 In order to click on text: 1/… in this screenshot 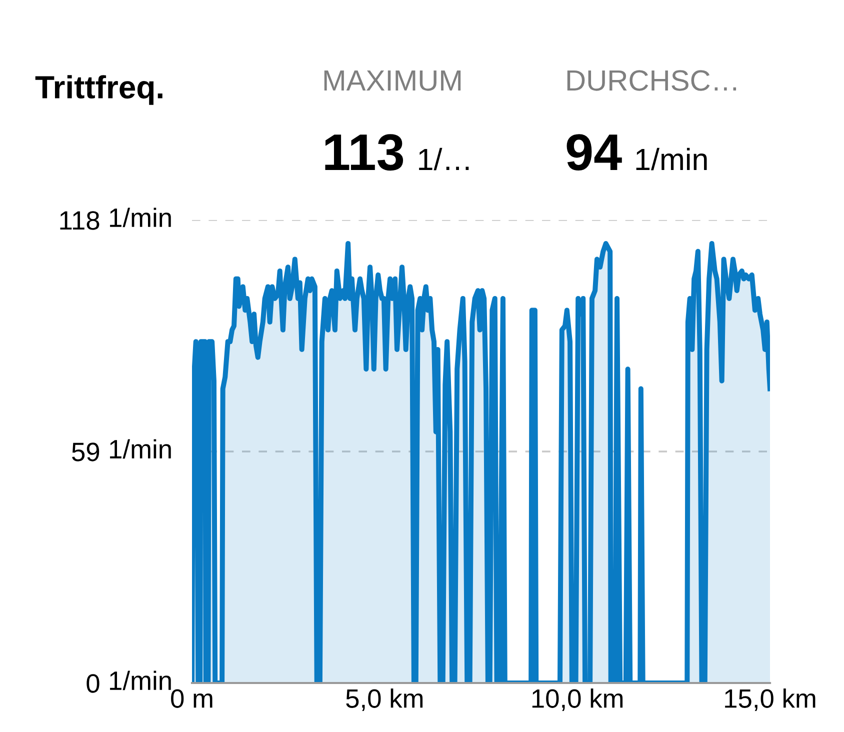, I will do `click(444, 159)`.